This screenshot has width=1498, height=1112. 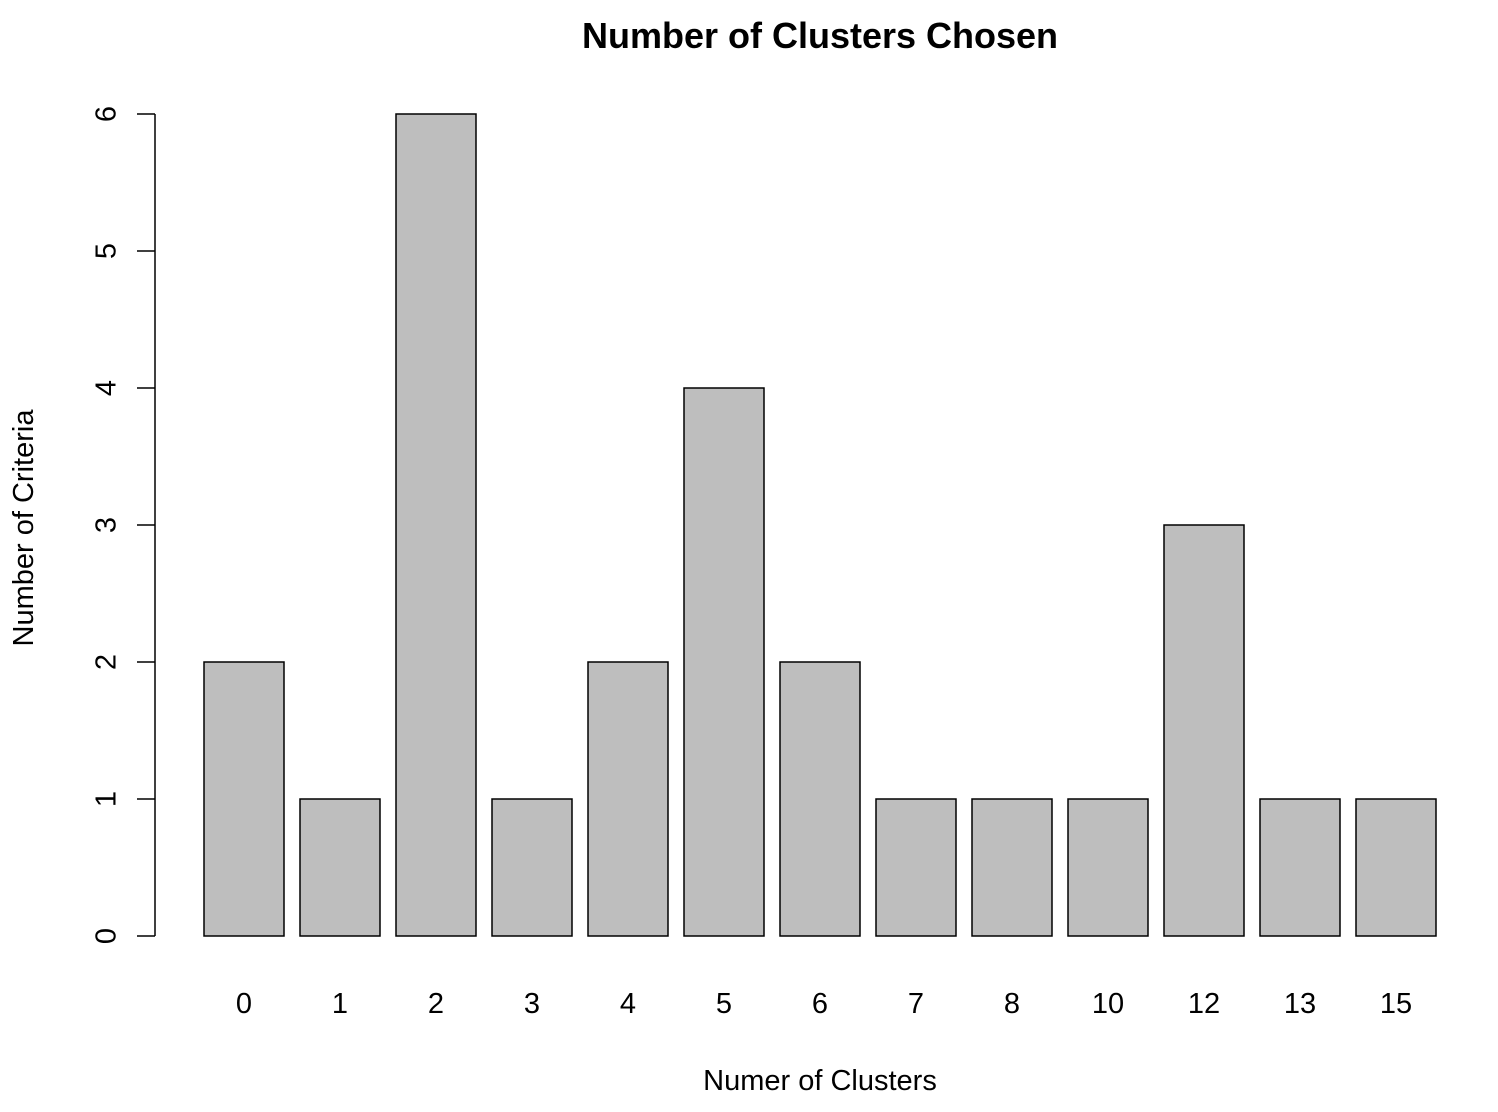 What do you see at coordinates (107, 936) in the screenshot?
I see `y-tick-label: 0` at bounding box center [107, 936].